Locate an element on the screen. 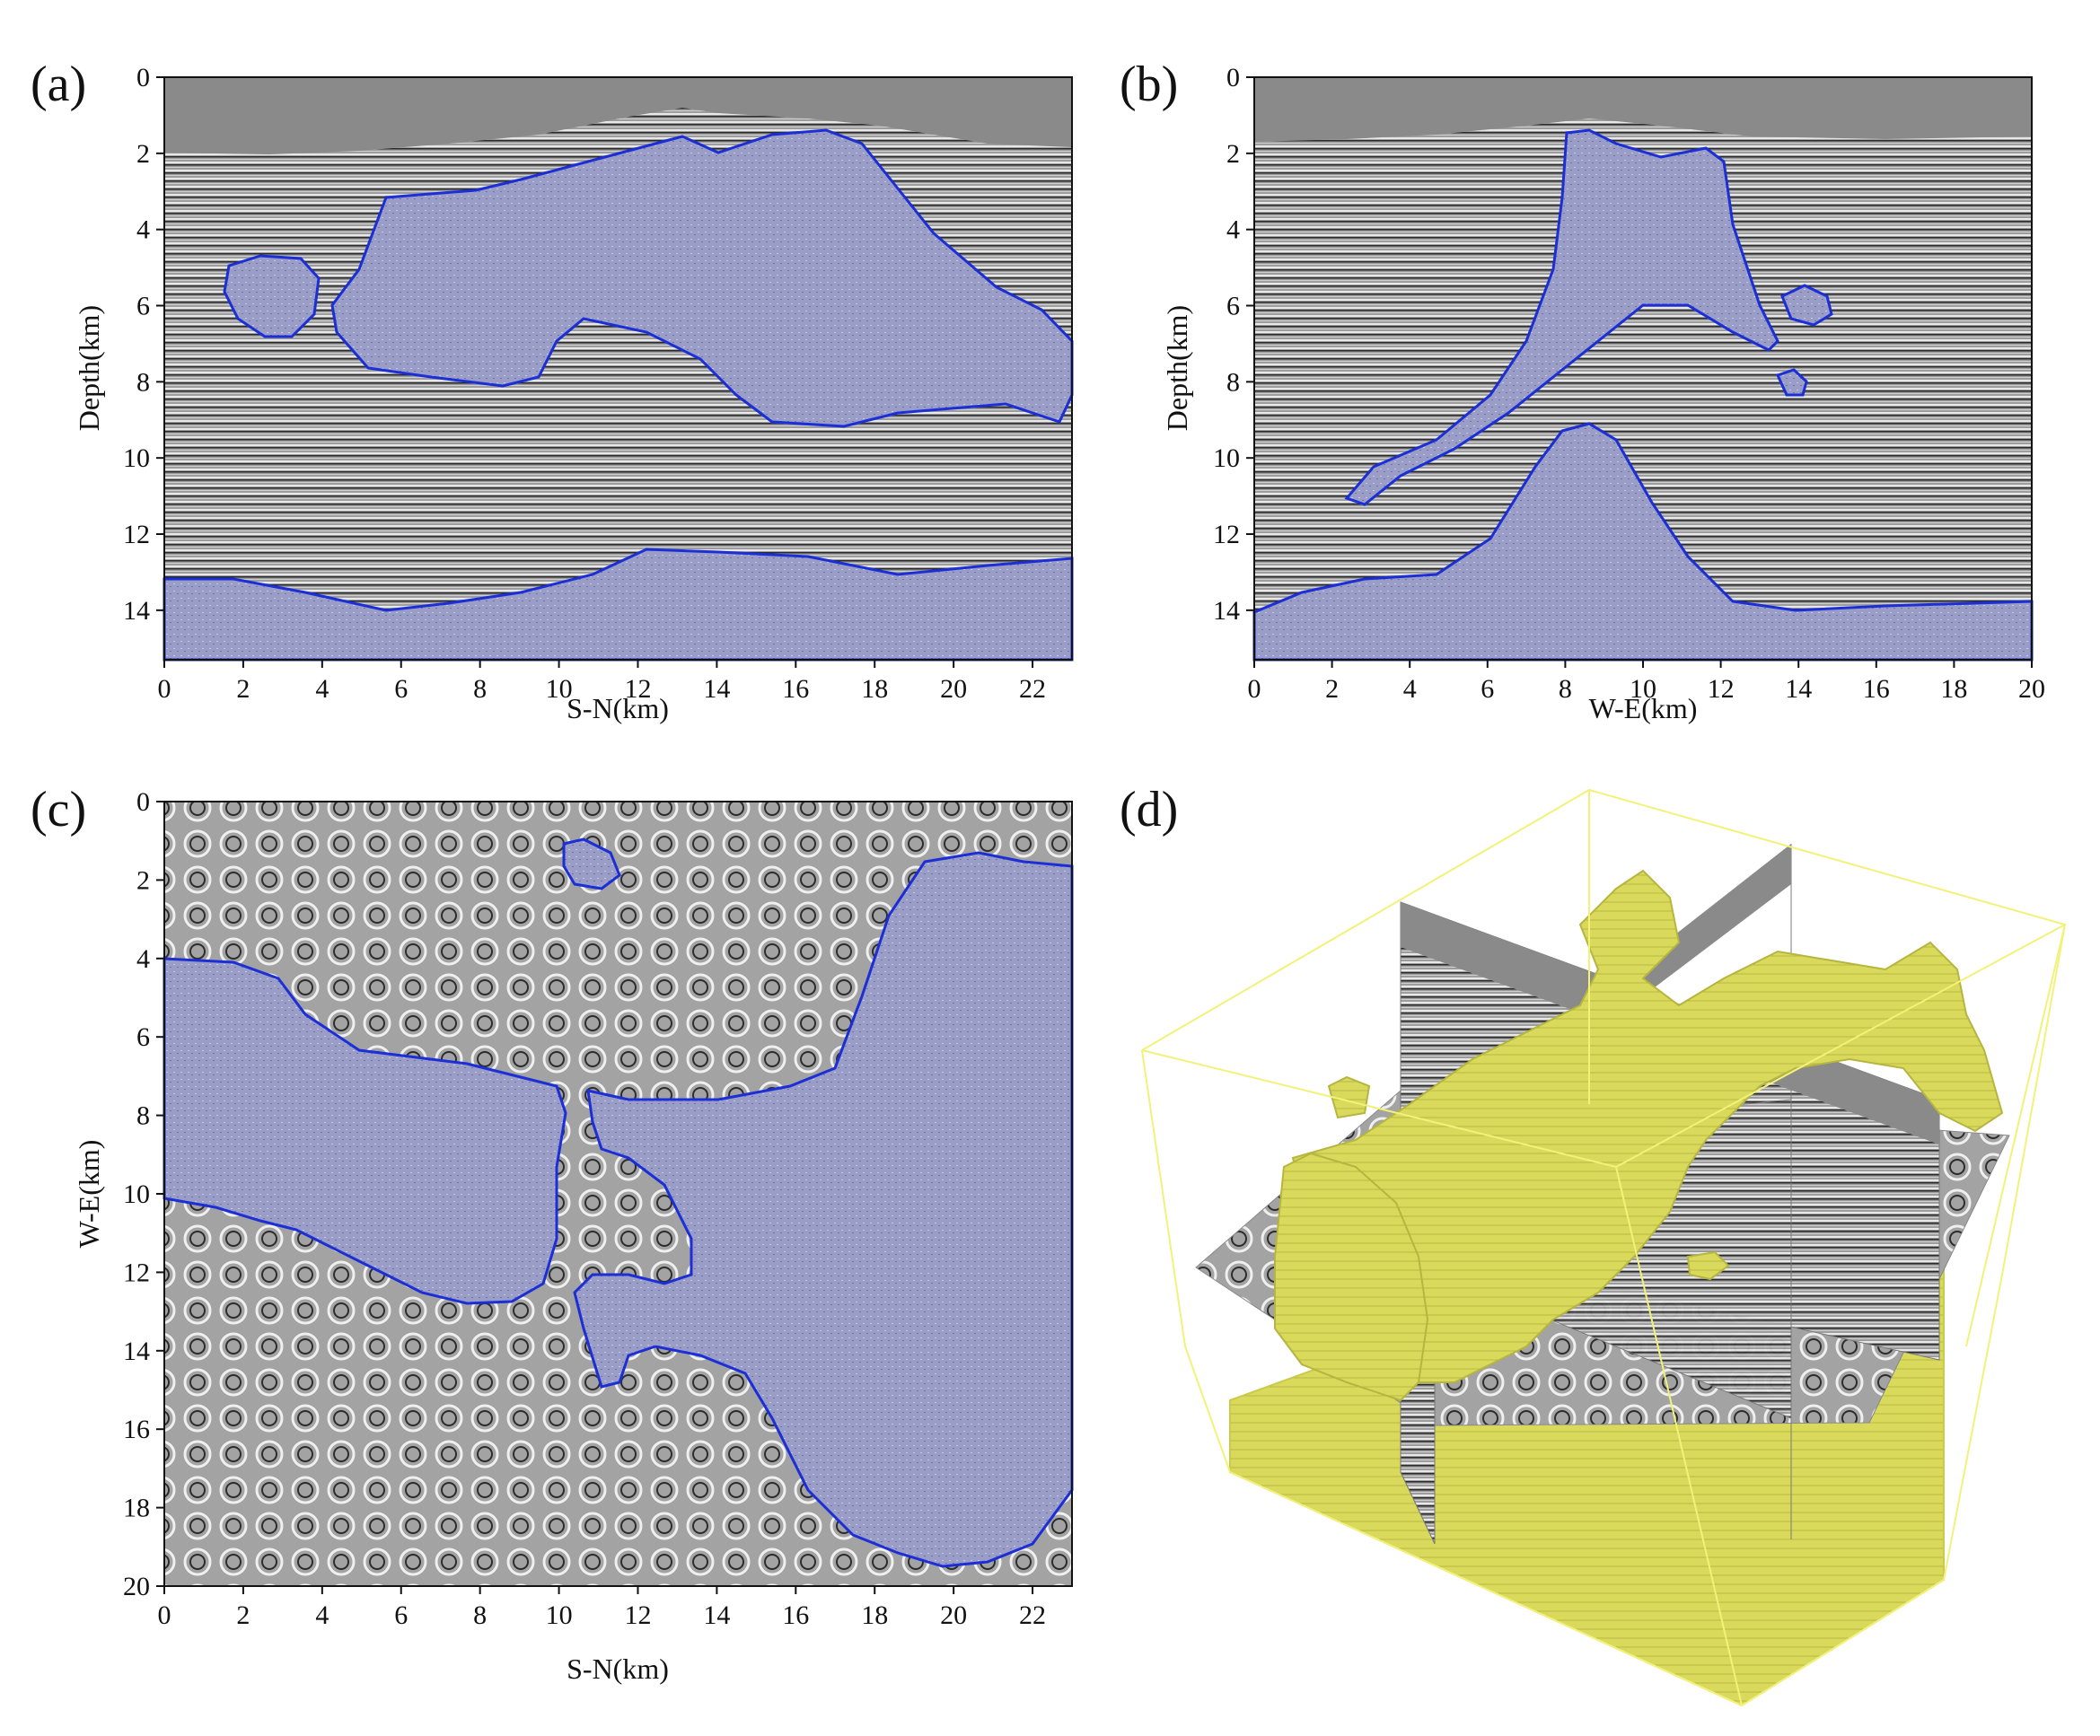 Image resolution: width=2100 pixels, height=1736 pixels. panel-d-salt-isosurface-main is located at coordinates (1647, 1126).